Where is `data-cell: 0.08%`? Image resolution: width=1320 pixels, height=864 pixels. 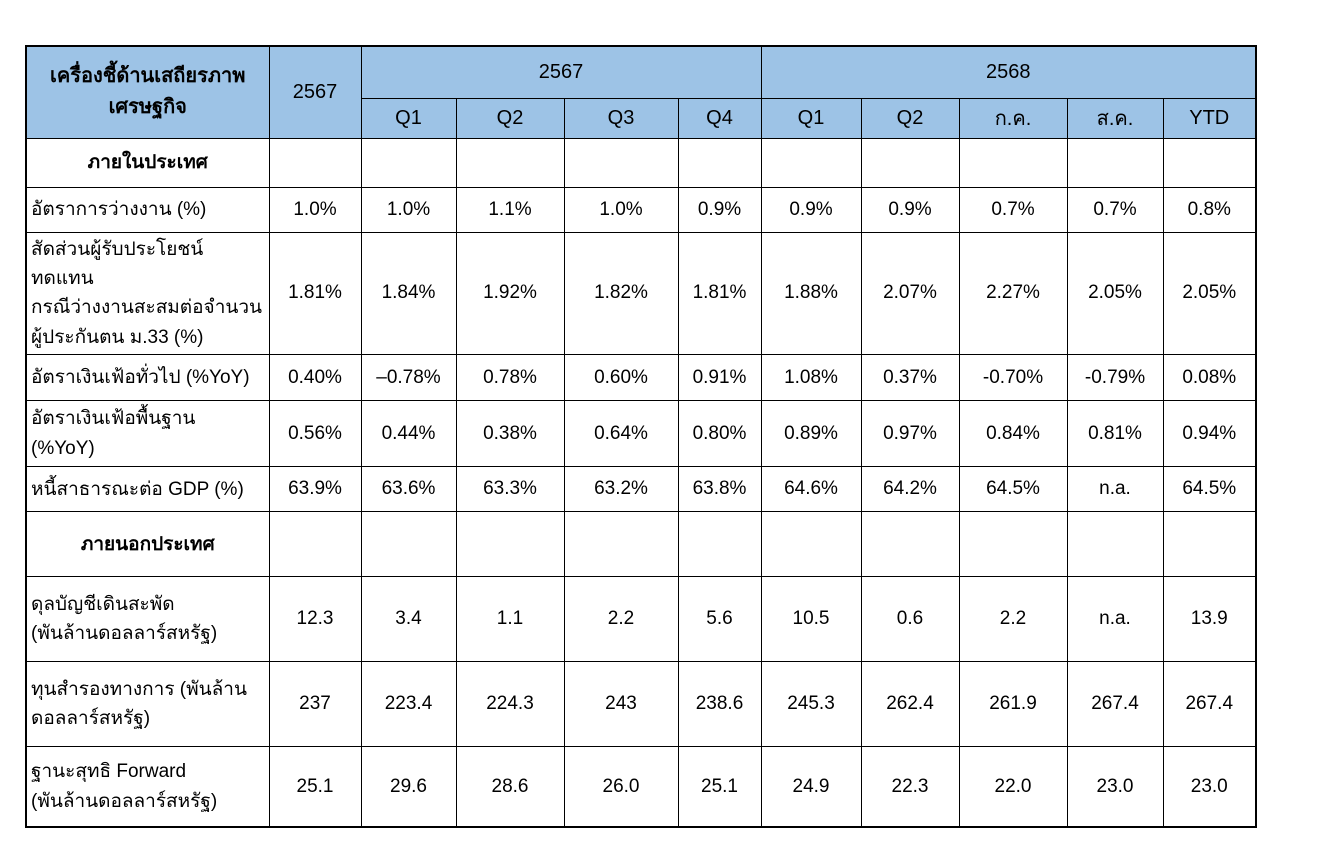
data-cell: 0.08% is located at coordinates (1209, 378).